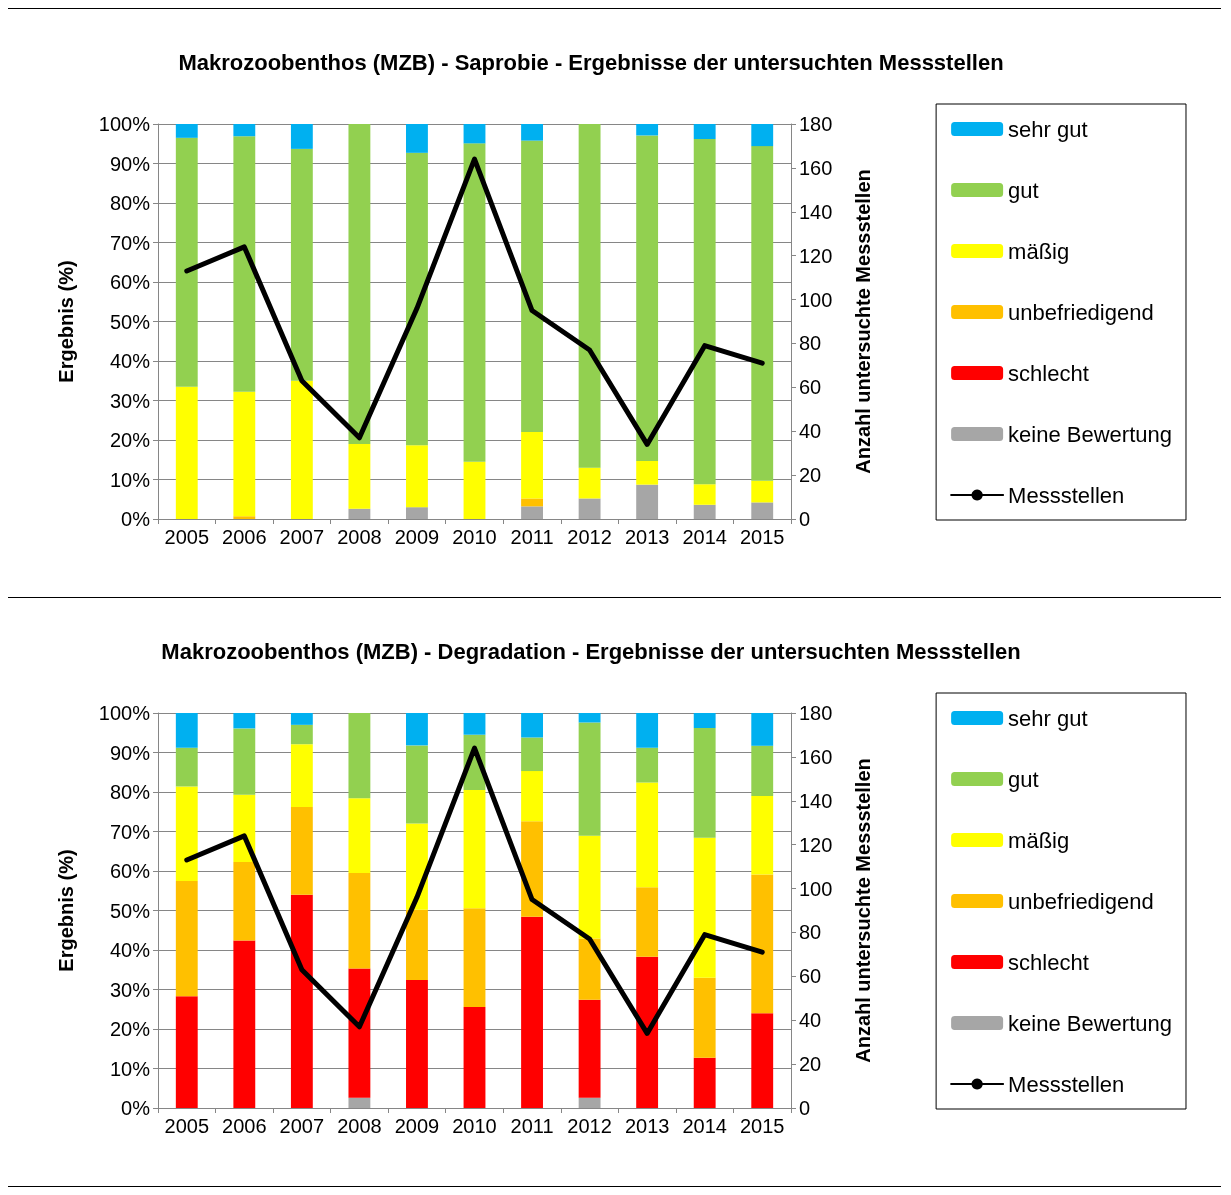 Image resolution: width=1231 pixels, height=1195 pixels. I want to click on x-tick-label: 2009, so click(417, 537).